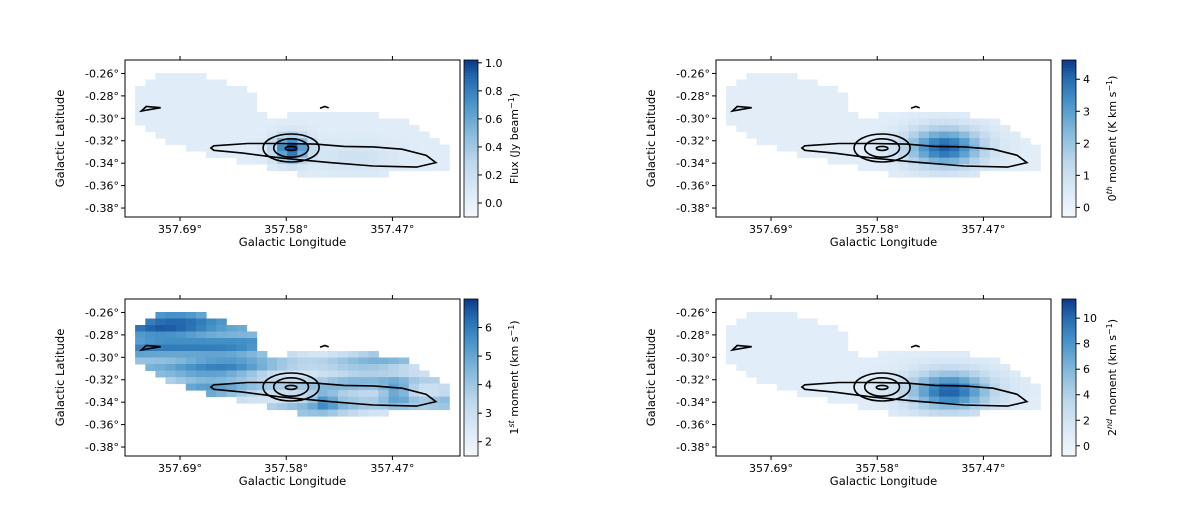 Image resolution: width=1196 pixels, height=532 pixels. I want to click on x-tick-label: 357.69°, so click(180, 229).